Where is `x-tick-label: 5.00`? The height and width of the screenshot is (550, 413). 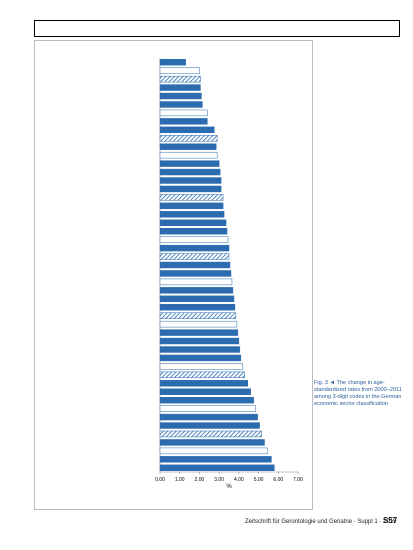
x-tick-label: 5.00 is located at coordinates (259, 480).